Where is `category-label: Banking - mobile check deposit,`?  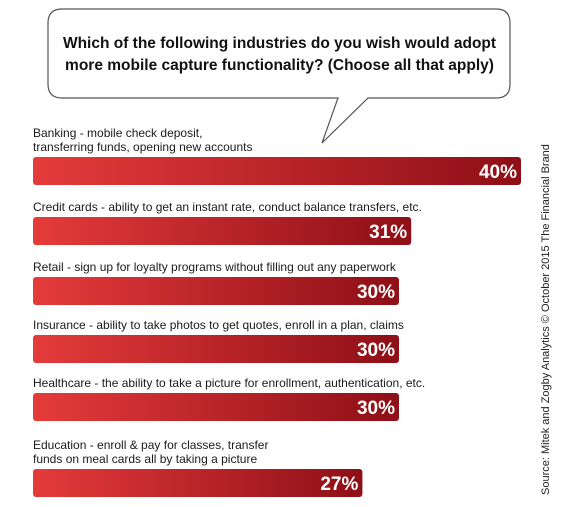 category-label: Banking - mobile check deposit, is located at coordinates (117, 133).